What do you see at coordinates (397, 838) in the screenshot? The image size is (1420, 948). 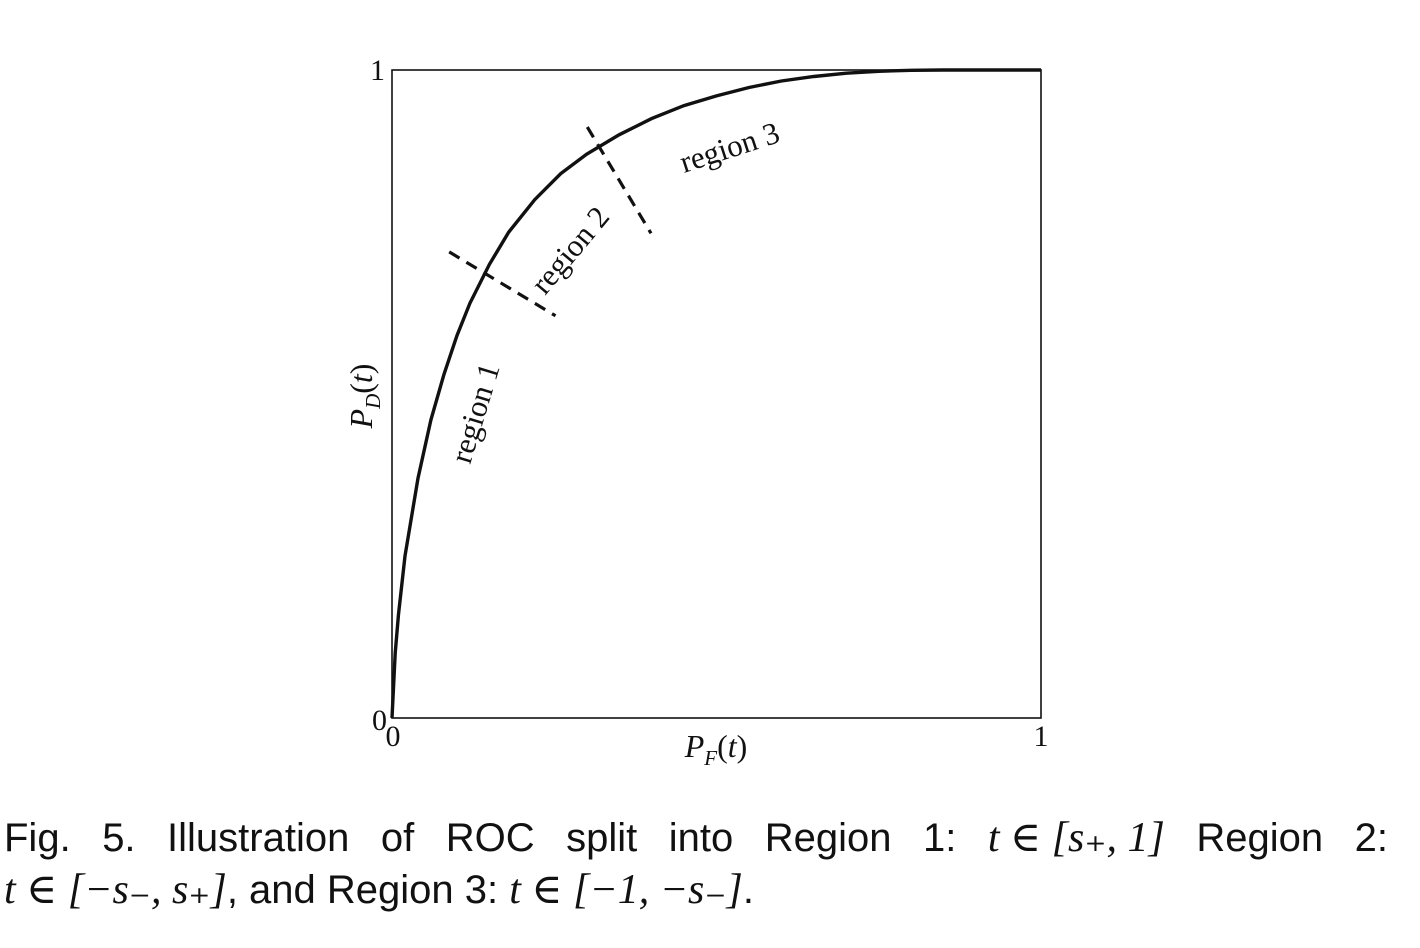 I see `caption-word: of` at bounding box center [397, 838].